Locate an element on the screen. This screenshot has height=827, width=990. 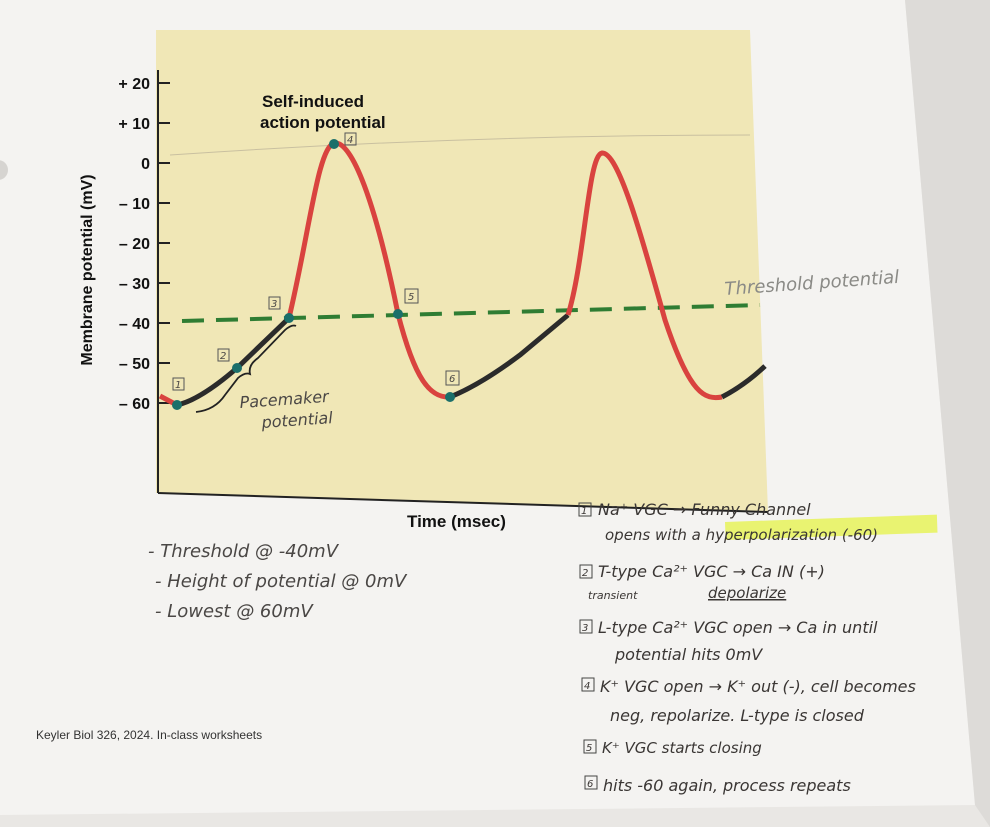
pacemaker-brace is located at coordinates (246, 368).